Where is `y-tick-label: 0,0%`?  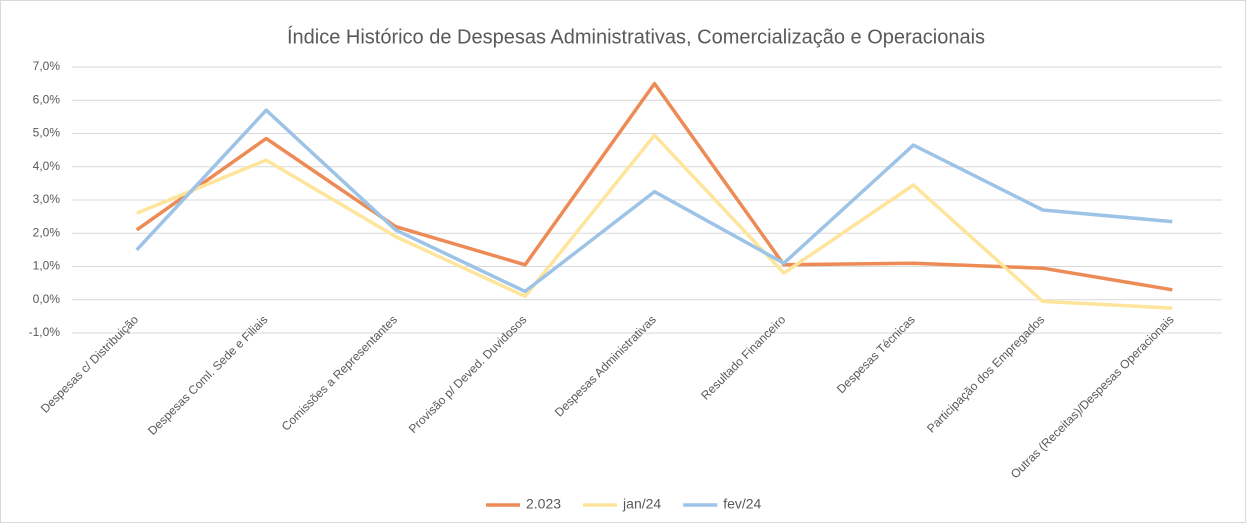 y-tick-label: 0,0% is located at coordinates (47, 299).